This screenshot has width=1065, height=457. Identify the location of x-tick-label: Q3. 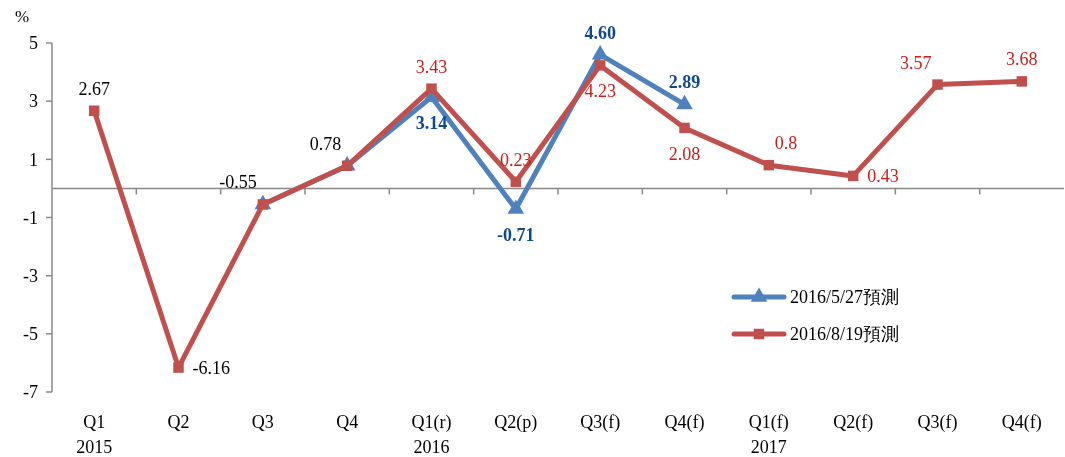
(262, 422).